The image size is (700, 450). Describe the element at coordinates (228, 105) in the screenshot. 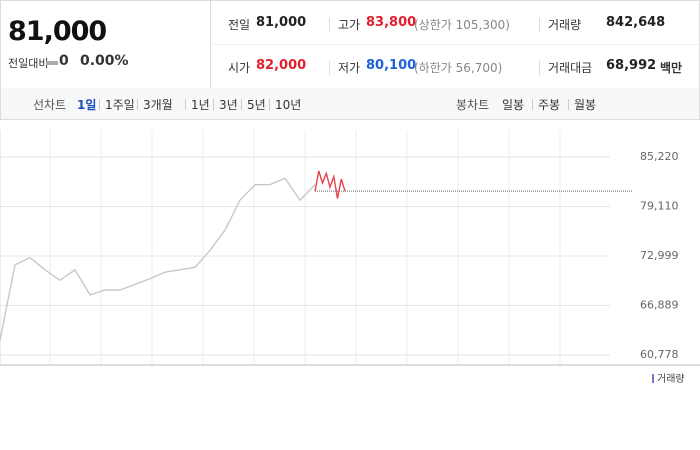

I see `tab: 3년` at that location.